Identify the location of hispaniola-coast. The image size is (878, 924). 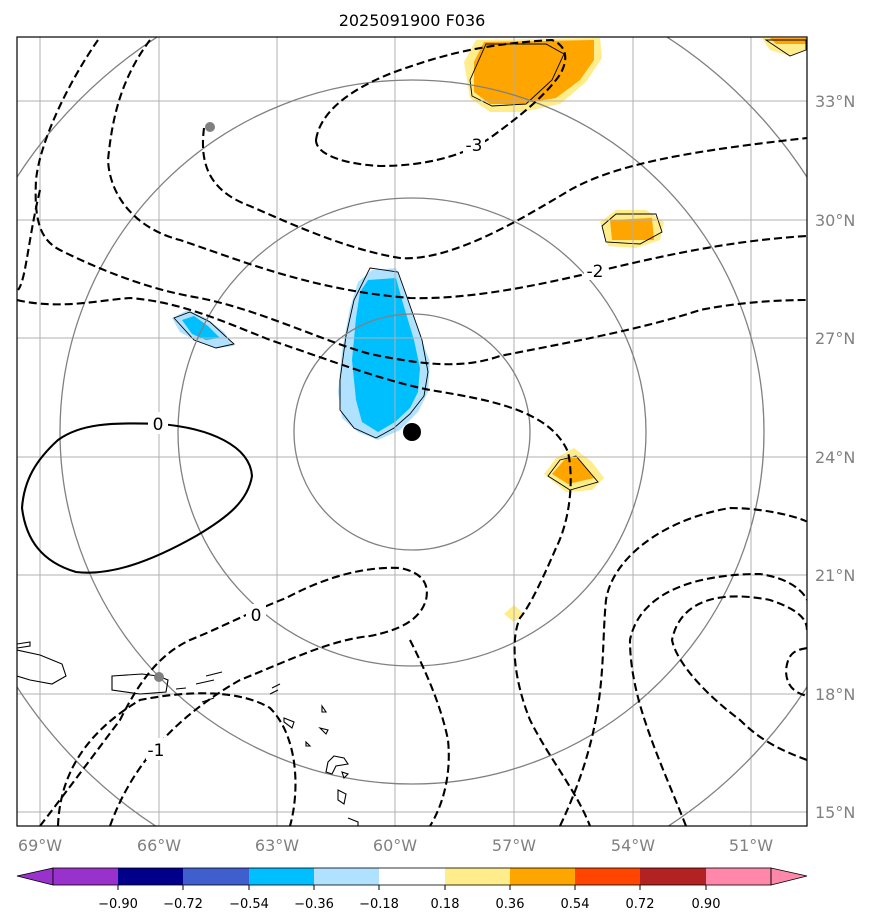
(42, 667).